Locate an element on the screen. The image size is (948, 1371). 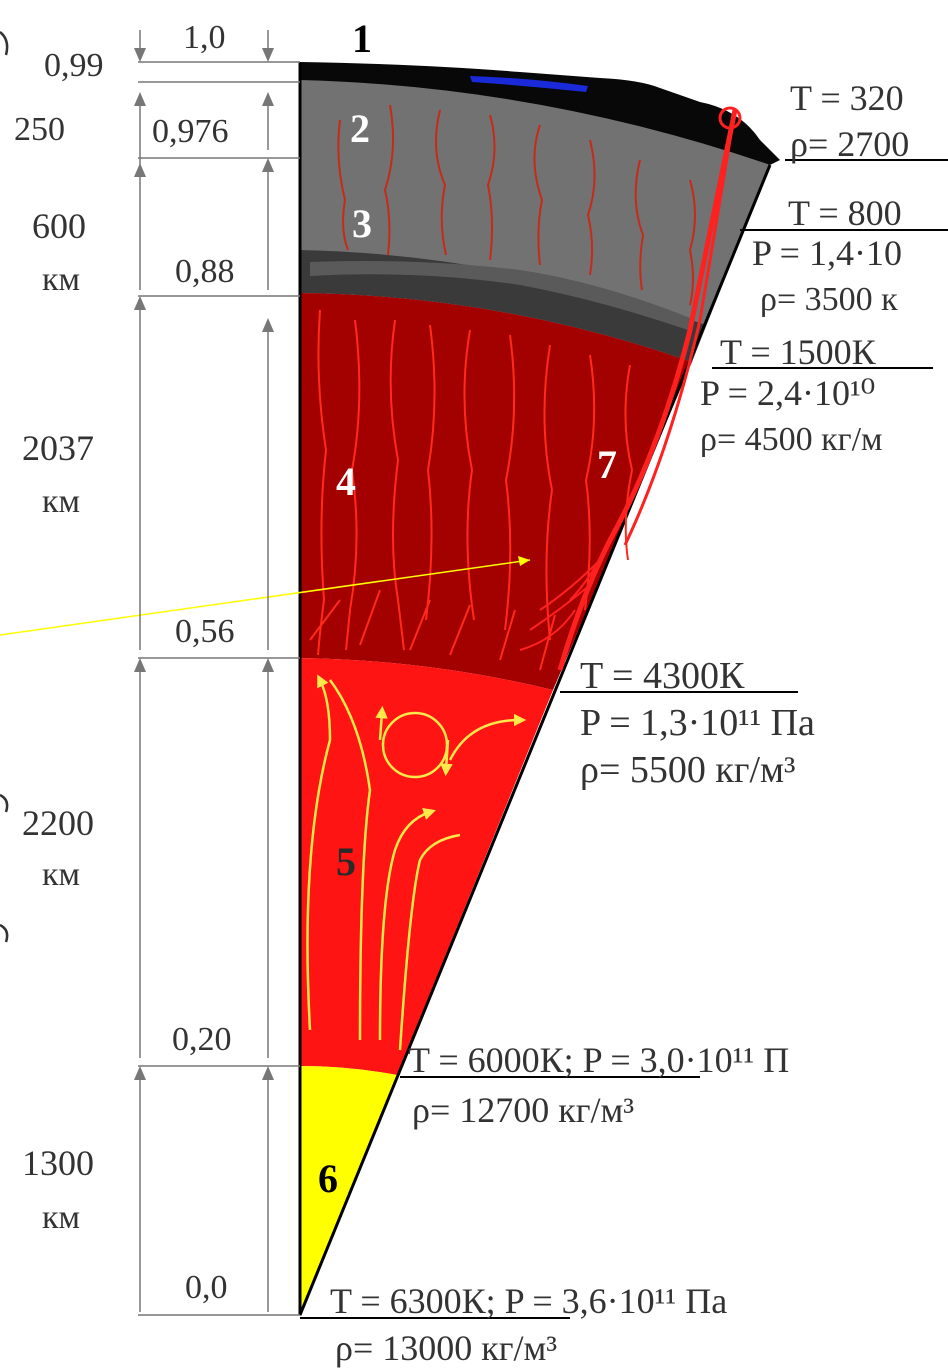
boundary-6-temp-pressure: T = 6300К; P = 3,6·10¹¹ Па is located at coordinates (528, 1301).